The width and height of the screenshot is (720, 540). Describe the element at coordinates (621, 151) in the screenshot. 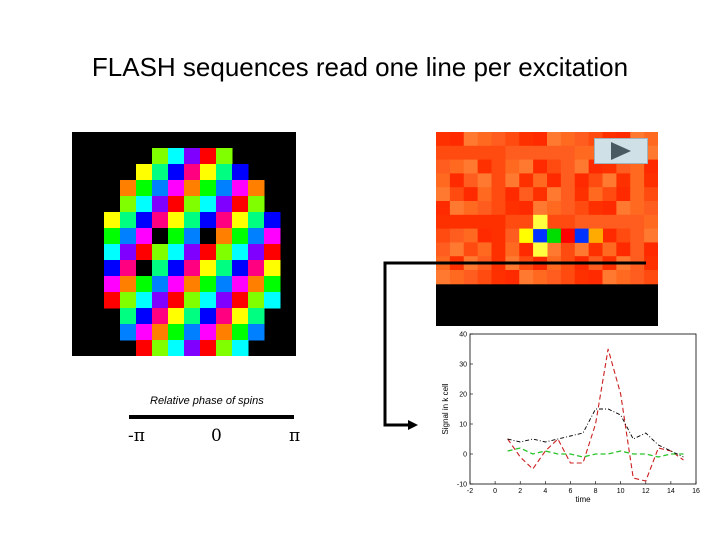

I see `play-button` at that location.